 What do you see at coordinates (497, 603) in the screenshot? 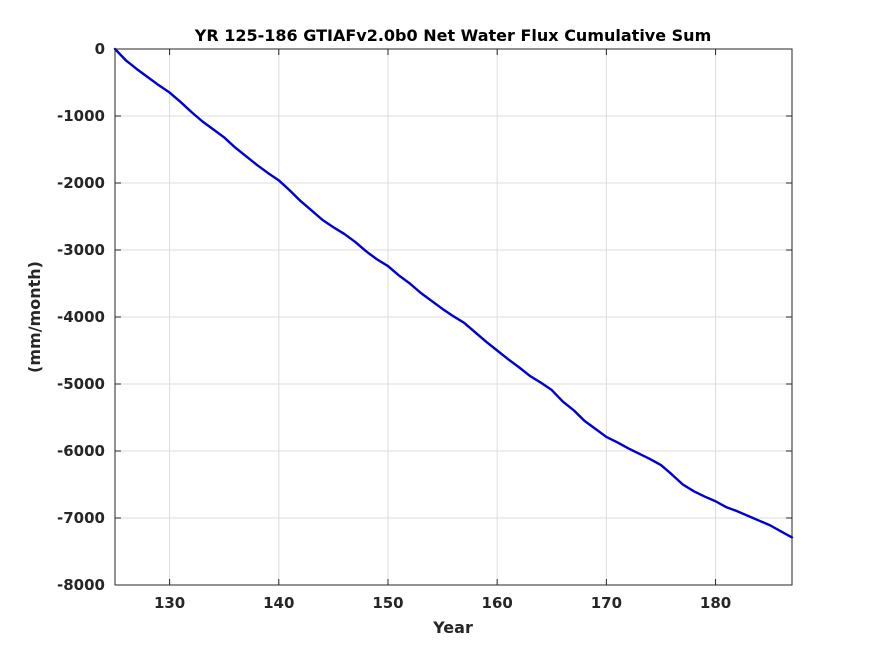
I see `x-tick-label: 160` at bounding box center [497, 603].